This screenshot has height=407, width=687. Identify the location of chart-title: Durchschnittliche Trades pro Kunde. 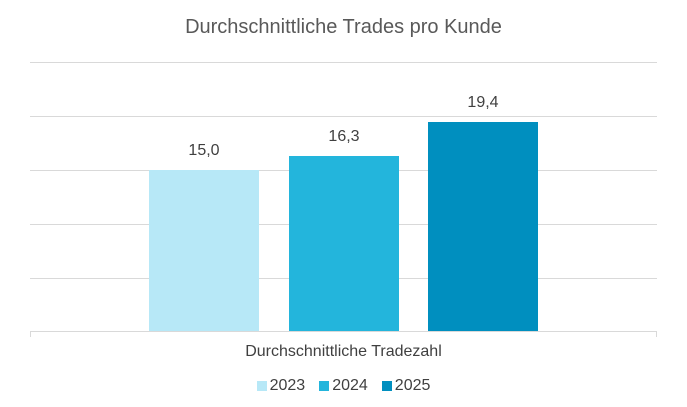
(343, 27).